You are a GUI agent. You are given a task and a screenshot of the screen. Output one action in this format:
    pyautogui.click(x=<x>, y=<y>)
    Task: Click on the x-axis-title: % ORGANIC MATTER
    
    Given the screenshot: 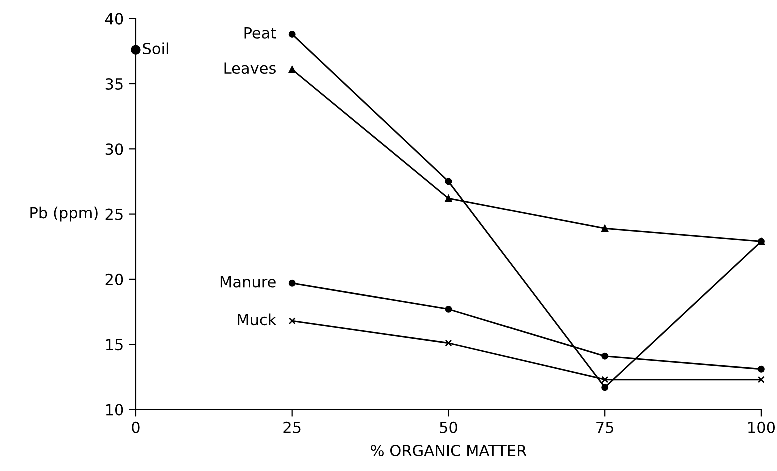 What is the action you would take?
    pyautogui.click(x=449, y=450)
    